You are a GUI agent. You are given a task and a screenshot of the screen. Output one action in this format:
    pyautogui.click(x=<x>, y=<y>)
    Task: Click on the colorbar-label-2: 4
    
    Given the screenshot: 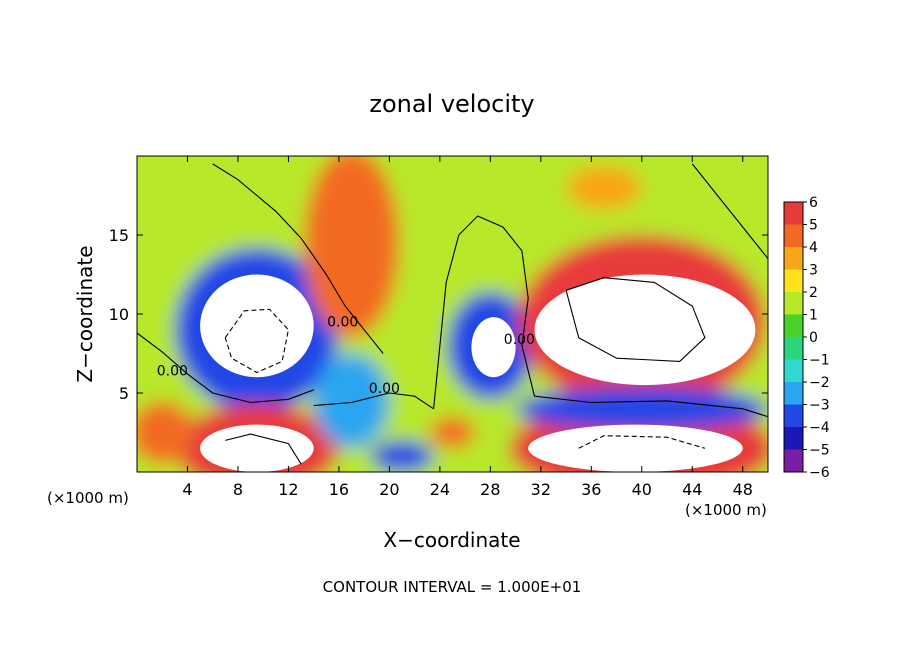 What is the action you would take?
    pyautogui.click(x=813, y=248)
    